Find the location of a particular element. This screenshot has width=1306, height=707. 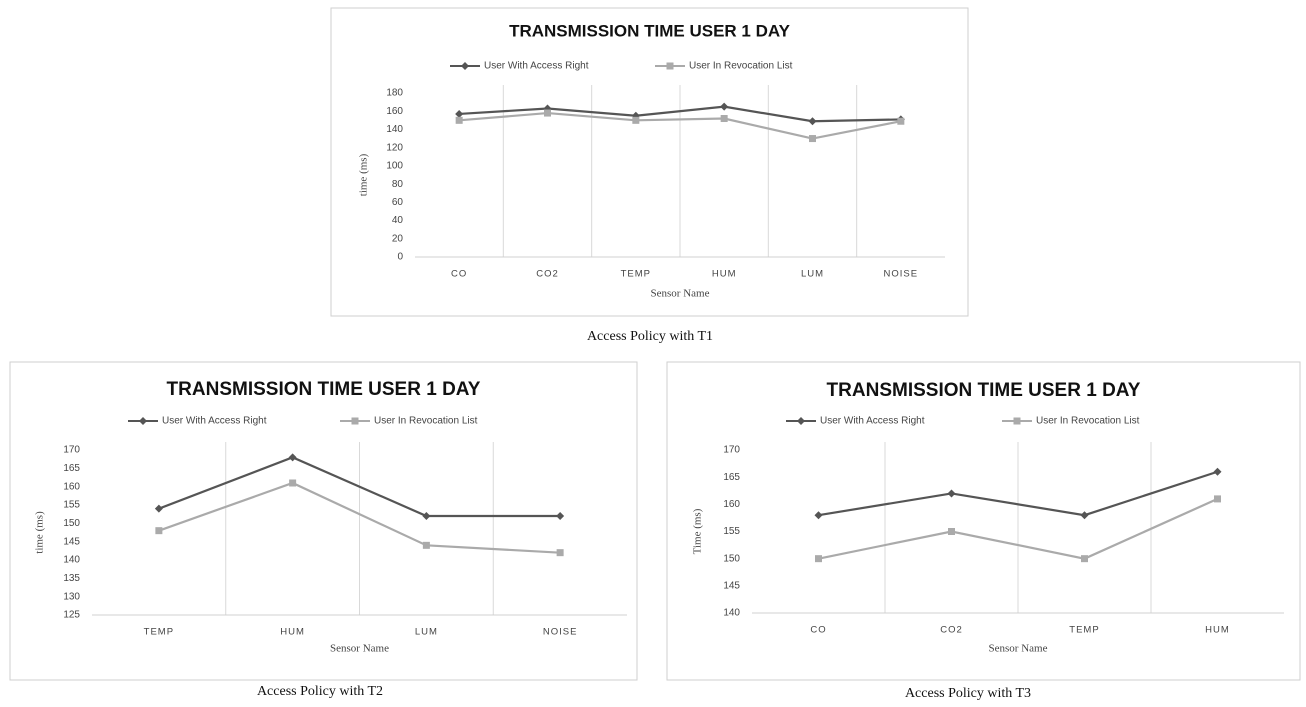

y-axis-label: Time (ms) is located at coordinates (698, 531).